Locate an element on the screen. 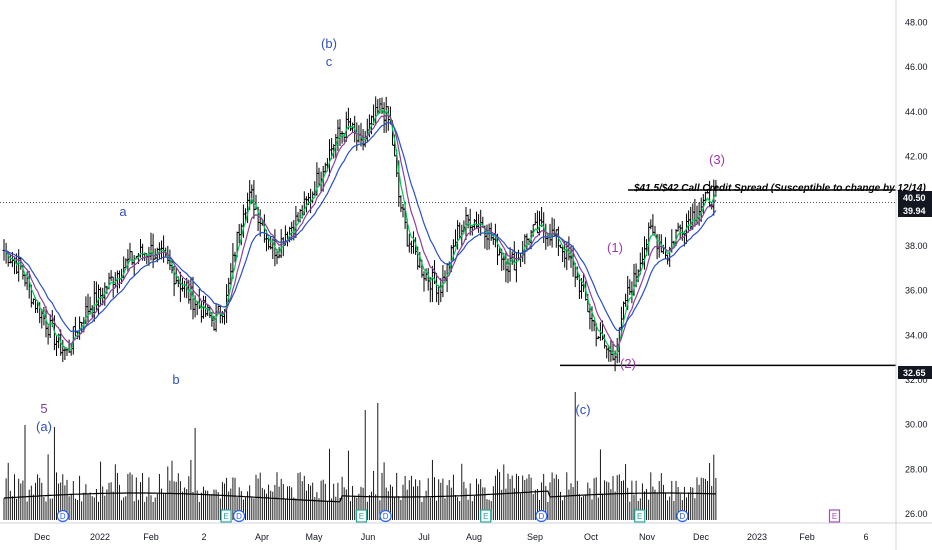 The image size is (932, 550). wave-label: (b) is located at coordinates (329, 43).